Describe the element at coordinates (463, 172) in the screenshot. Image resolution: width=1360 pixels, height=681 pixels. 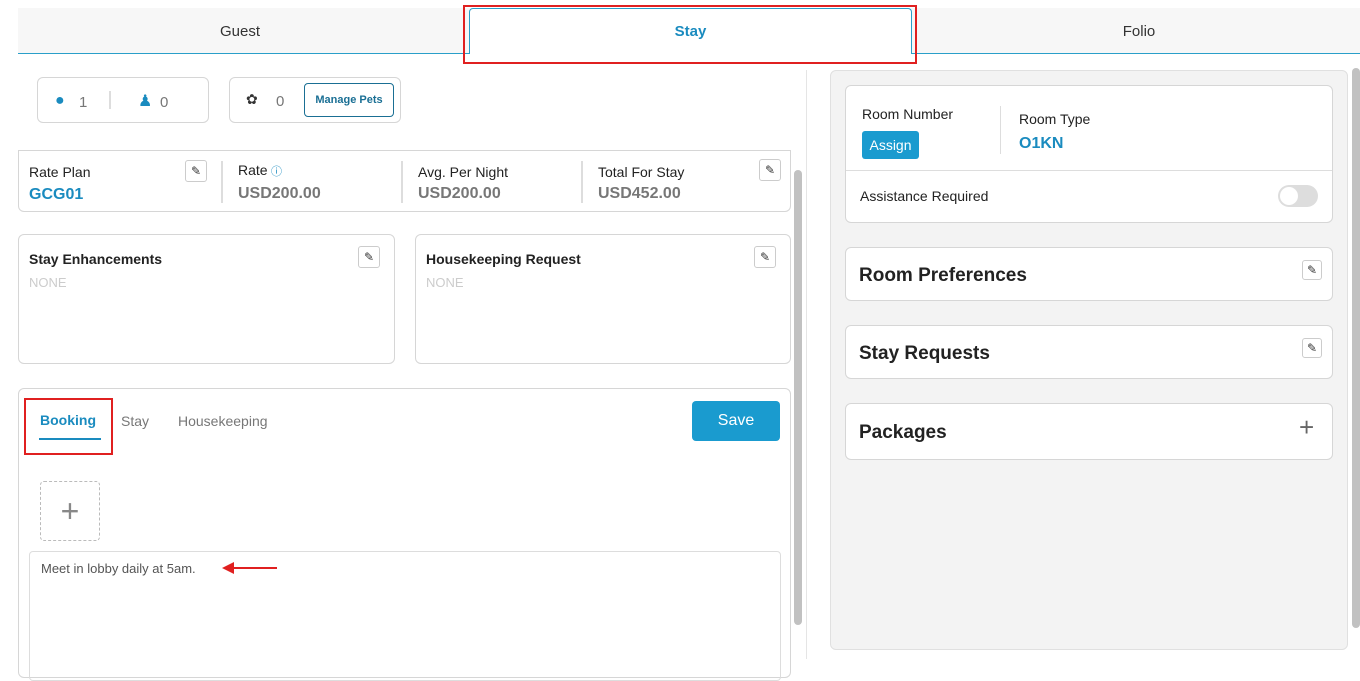
I see `avg-label: Avg. Per Night` at that location.